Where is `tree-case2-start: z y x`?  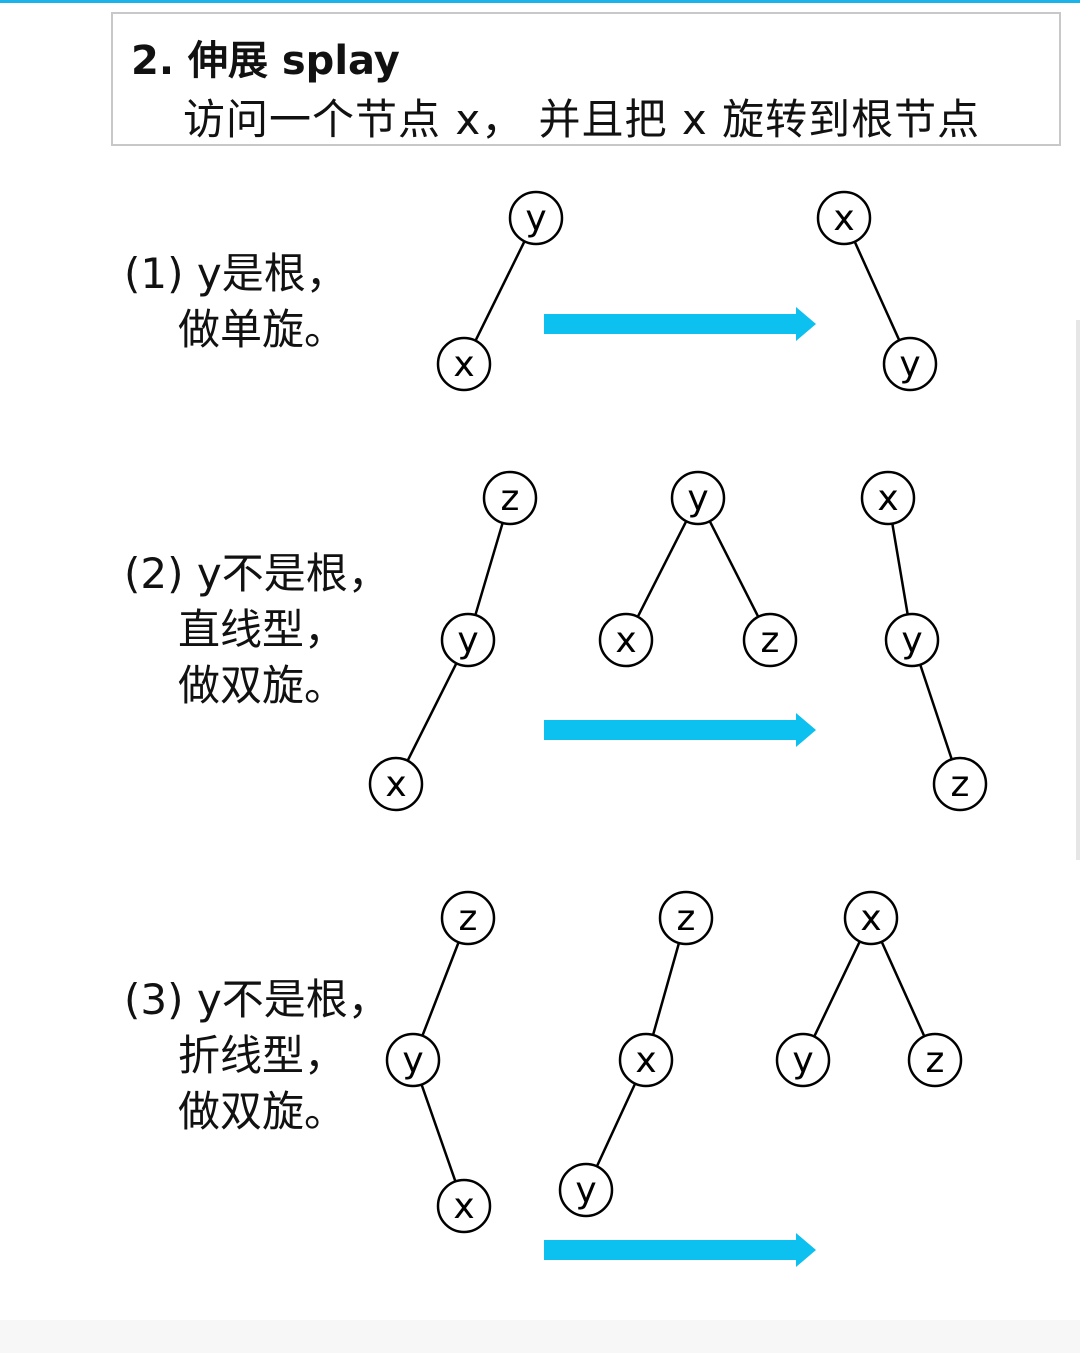
tree-case2-start: z y x is located at coordinates (453, 641).